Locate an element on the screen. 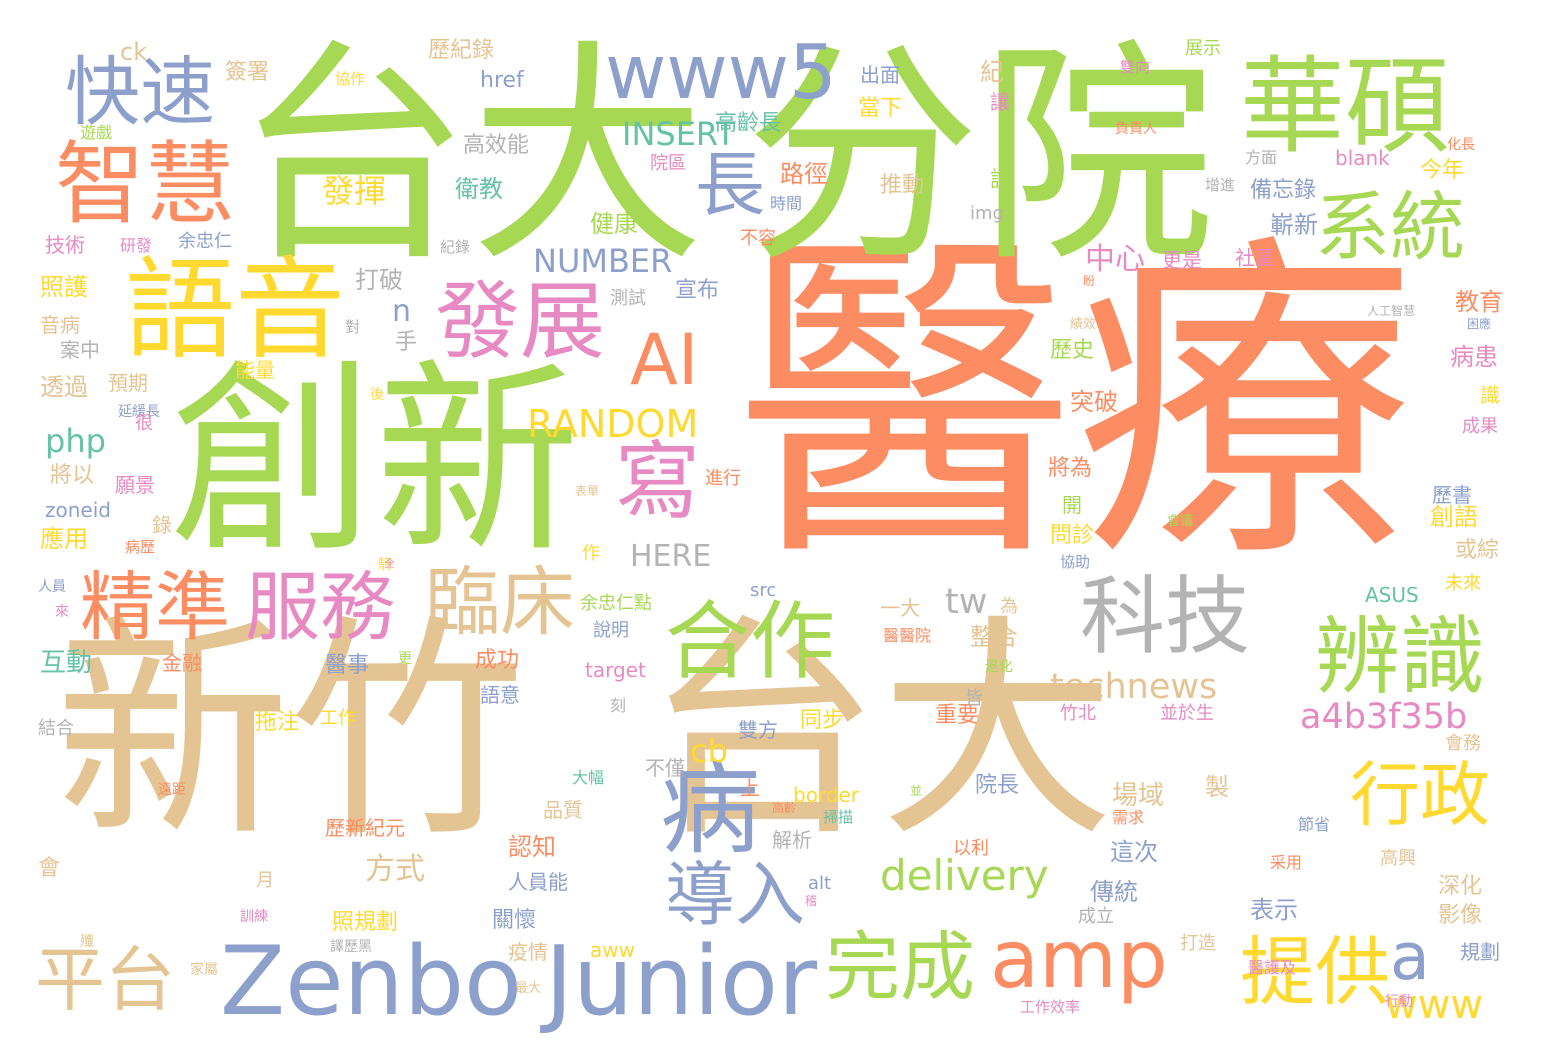 This screenshot has height=1052, width=1548. word-cloud-word: src is located at coordinates (763, 590).